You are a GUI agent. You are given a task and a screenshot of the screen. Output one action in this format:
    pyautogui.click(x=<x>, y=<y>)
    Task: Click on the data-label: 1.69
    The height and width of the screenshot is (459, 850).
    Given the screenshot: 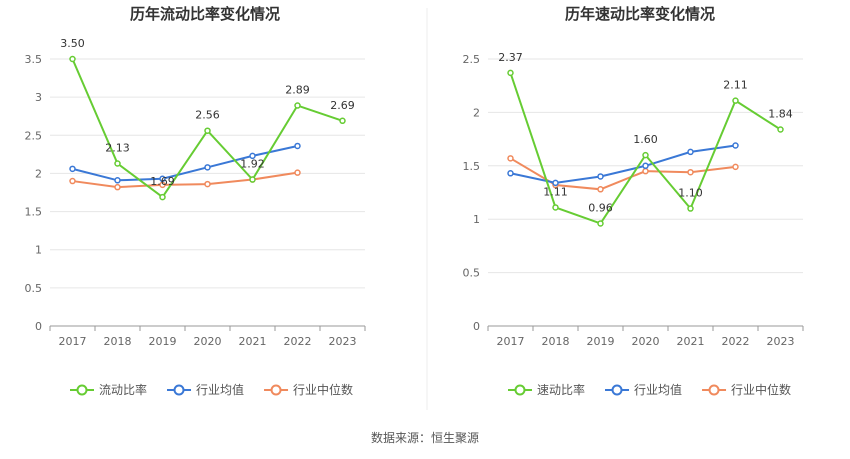 What is the action you would take?
    pyautogui.click(x=162, y=181)
    